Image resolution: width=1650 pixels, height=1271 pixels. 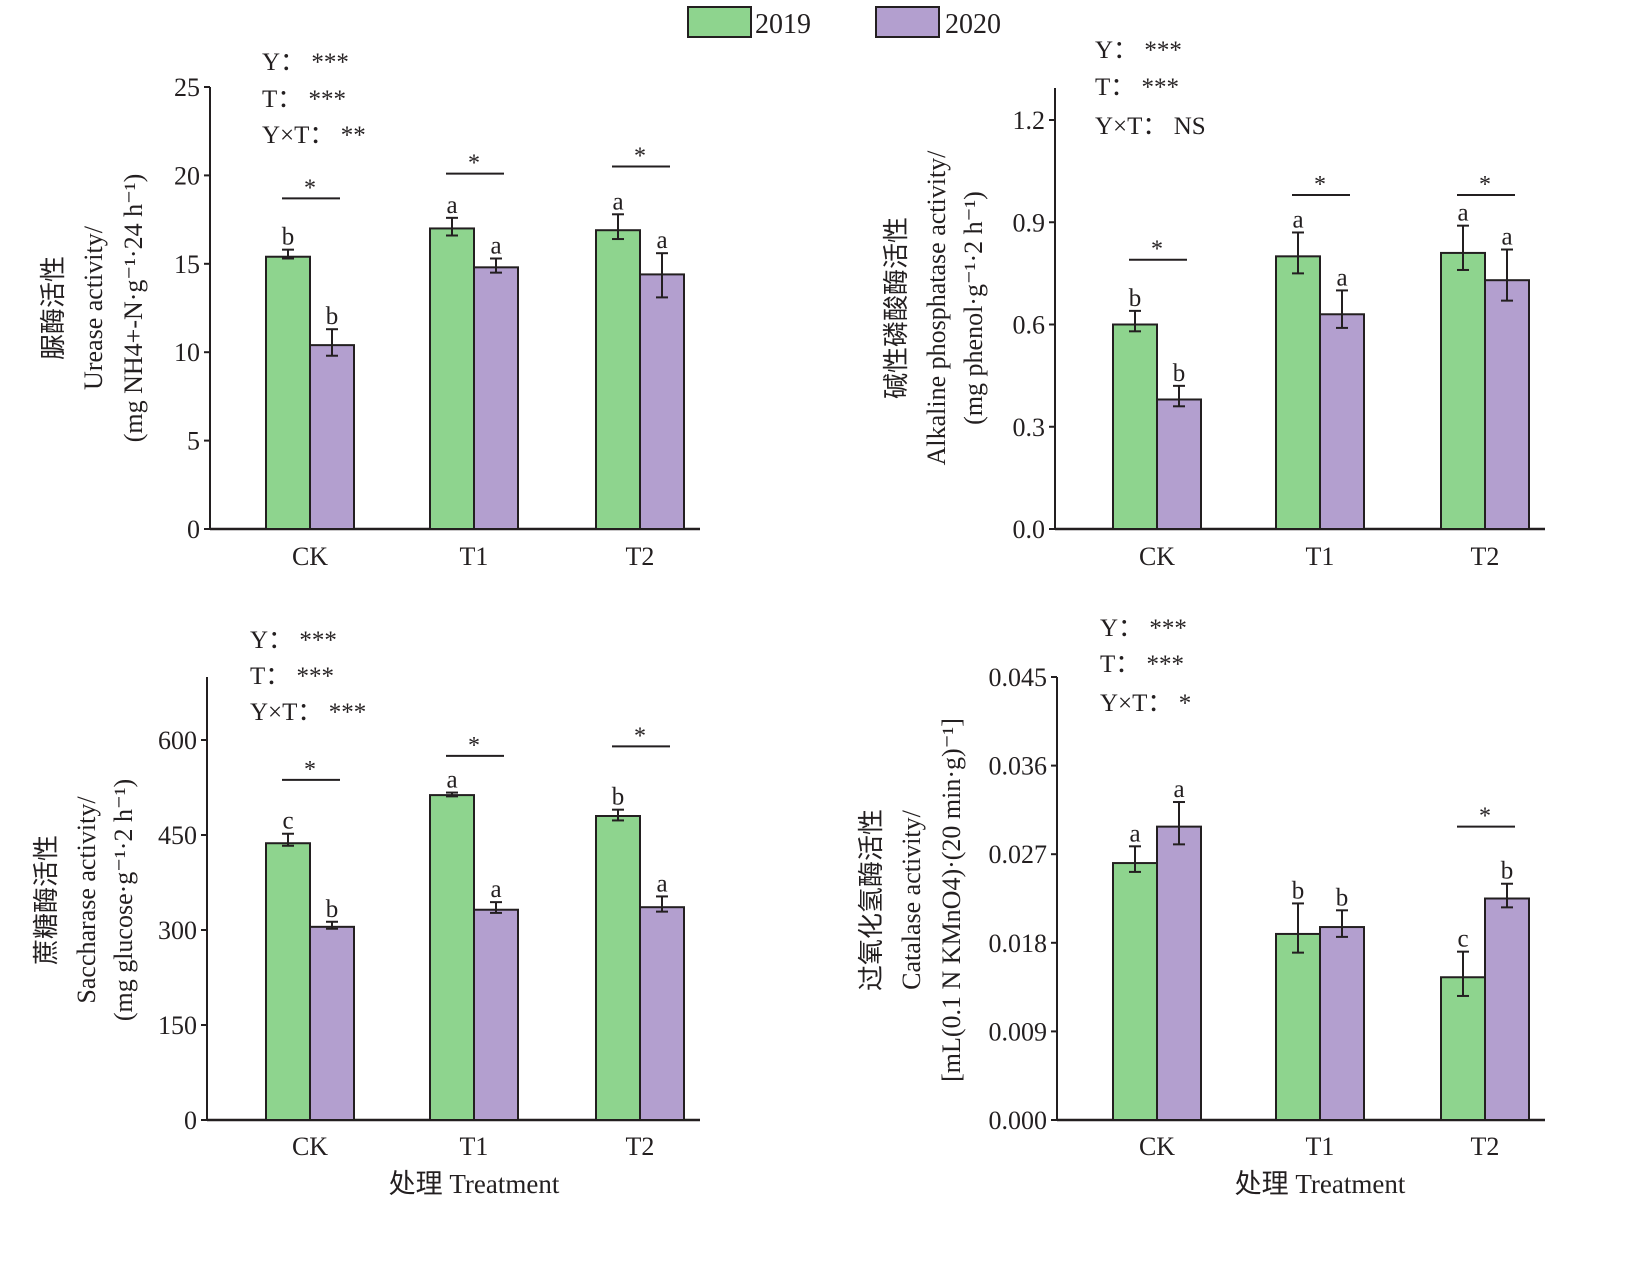 What do you see at coordinates (123, 900) in the screenshot?
I see `y-axis-label: (mg glucose·g⁻¹·2 h⁻¹)` at bounding box center [123, 900].